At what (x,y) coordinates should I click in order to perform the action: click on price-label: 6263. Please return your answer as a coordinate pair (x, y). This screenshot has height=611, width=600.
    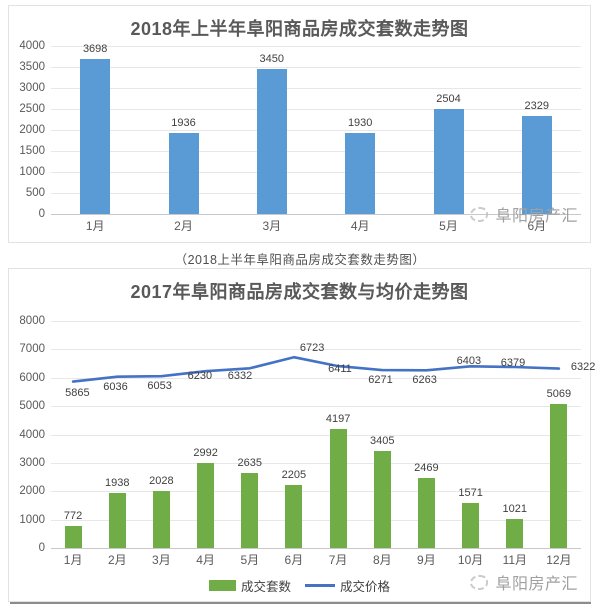
    Looking at the image, I should click on (424, 380).